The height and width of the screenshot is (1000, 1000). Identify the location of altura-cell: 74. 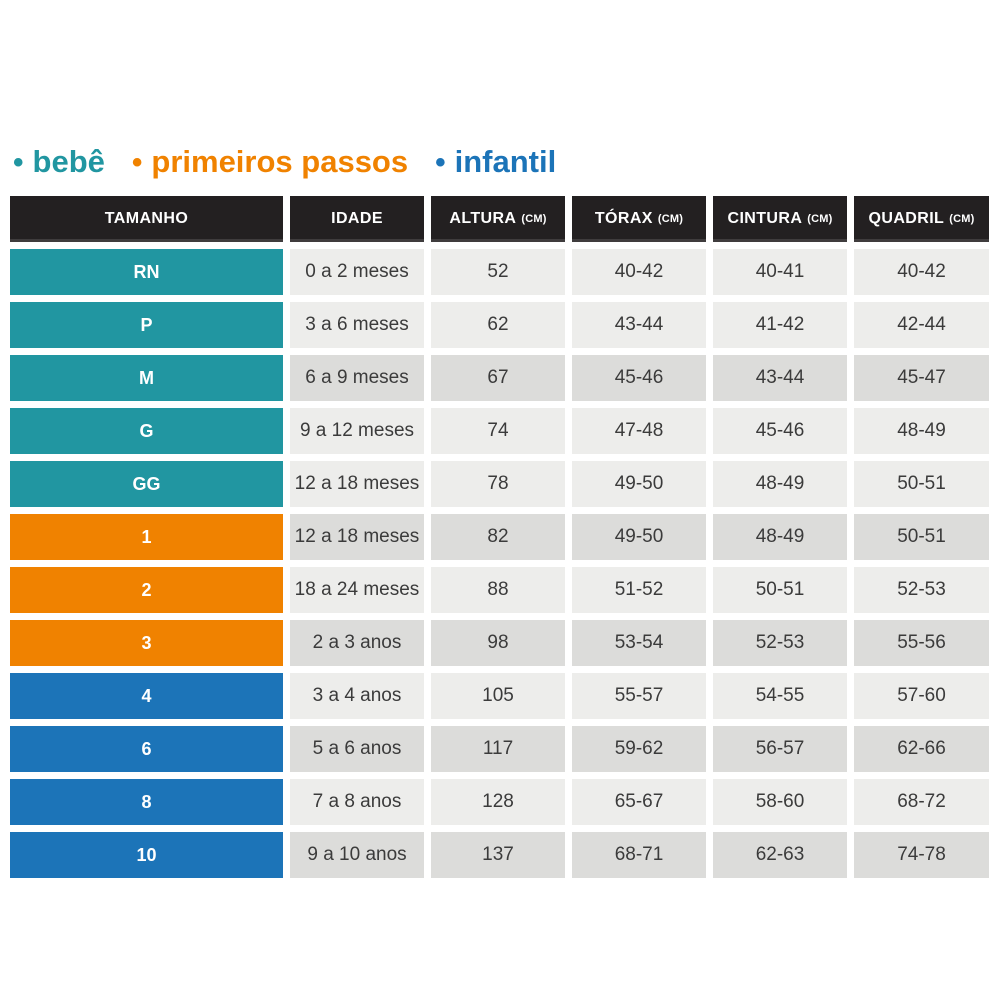
(498, 431).